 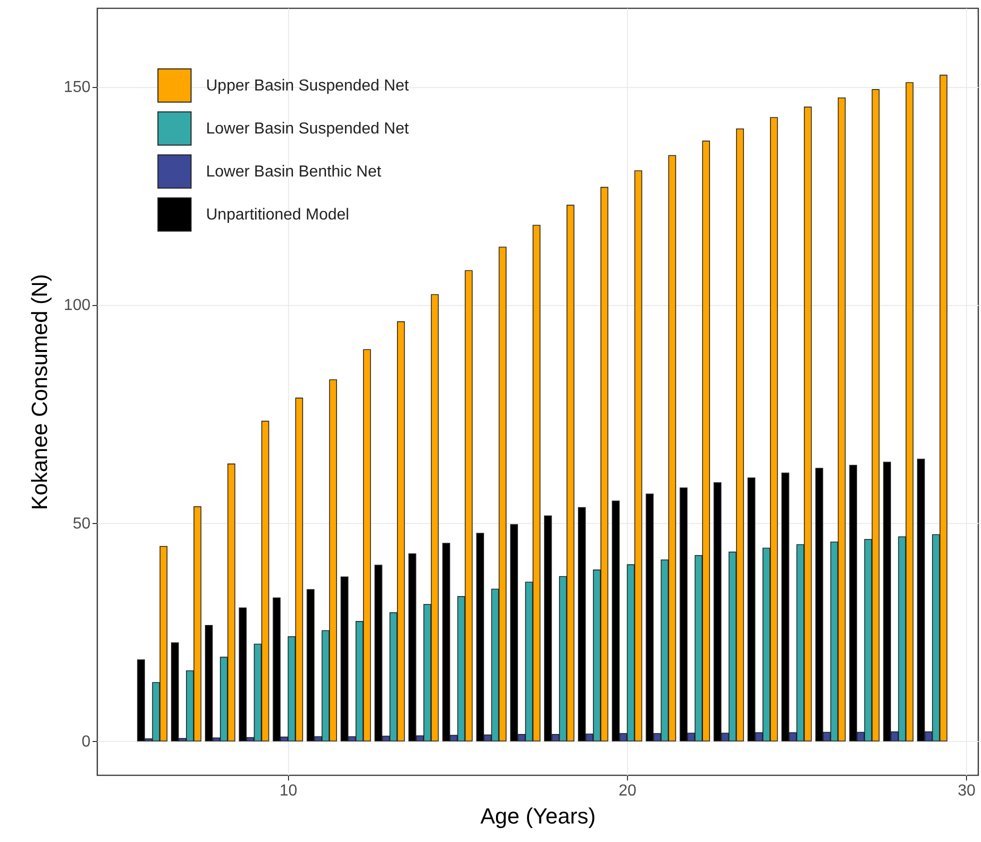 What do you see at coordinates (39, 392) in the screenshot?
I see `y-axis-title: Kokanee Consumed (N)` at bounding box center [39, 392].